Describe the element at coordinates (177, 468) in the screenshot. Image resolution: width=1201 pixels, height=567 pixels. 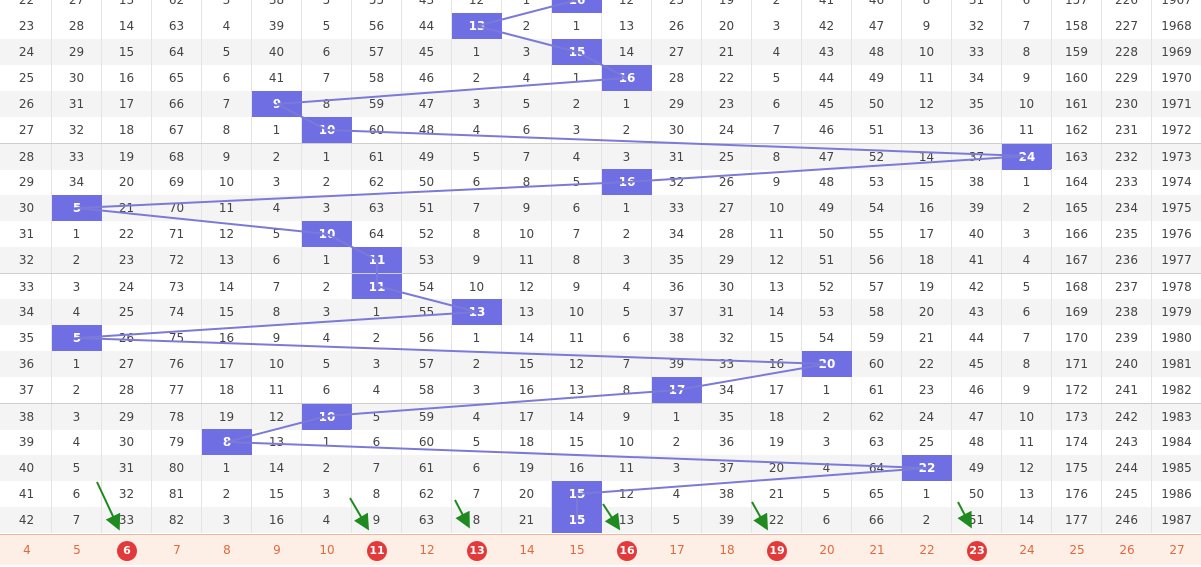
I see `table-cell: 80` at that location.